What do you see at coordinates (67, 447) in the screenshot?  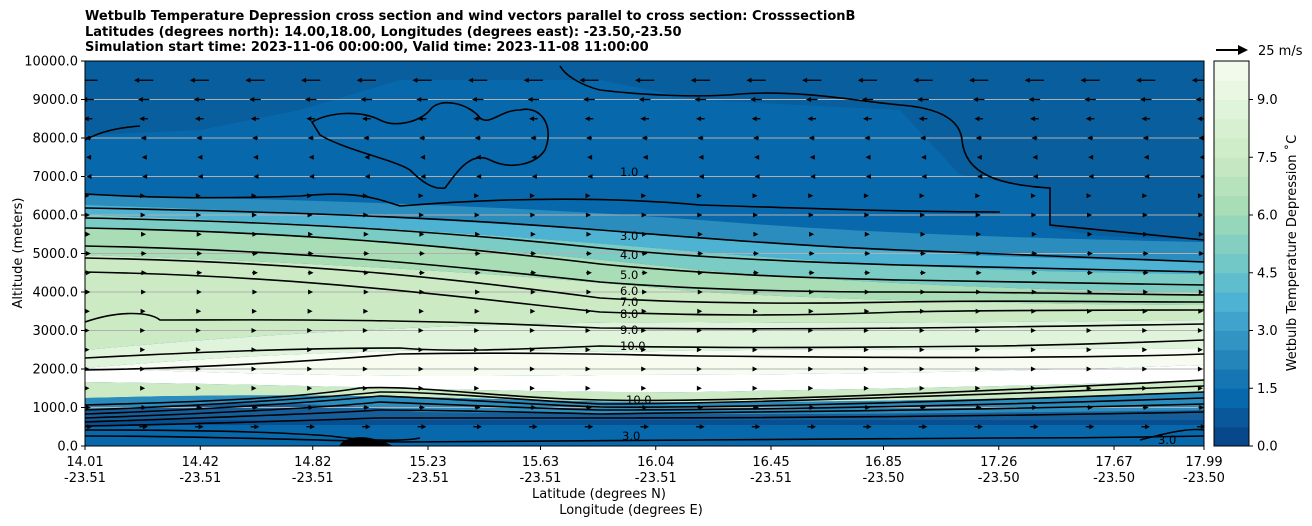 I see `y-tick-label: 0.0` at bounding box center [67, 447].